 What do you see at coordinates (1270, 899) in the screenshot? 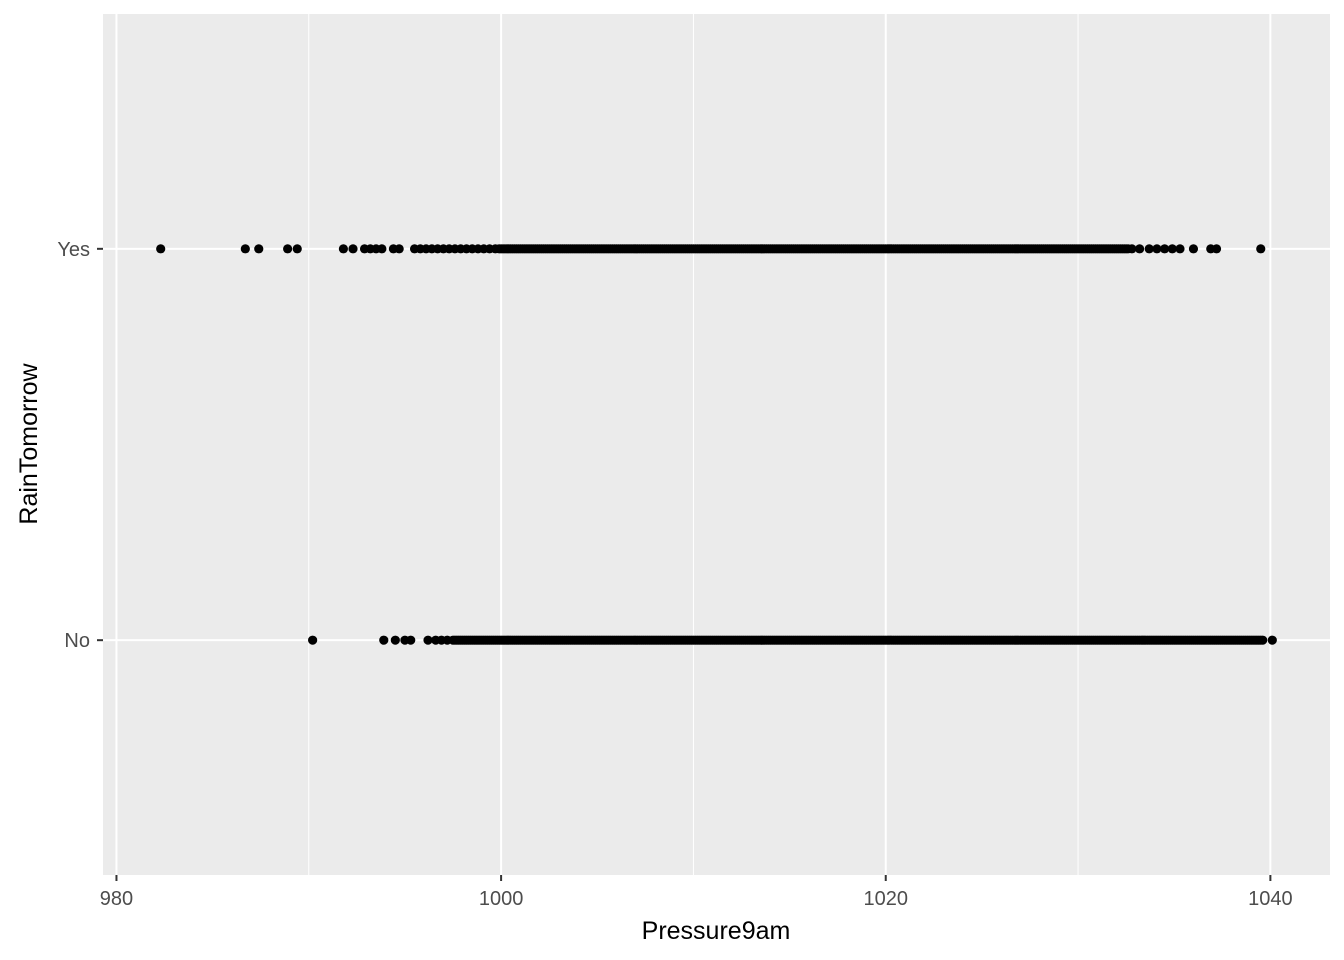
I see `x-tick-label: 1040` at bounding box center [1270, 899].